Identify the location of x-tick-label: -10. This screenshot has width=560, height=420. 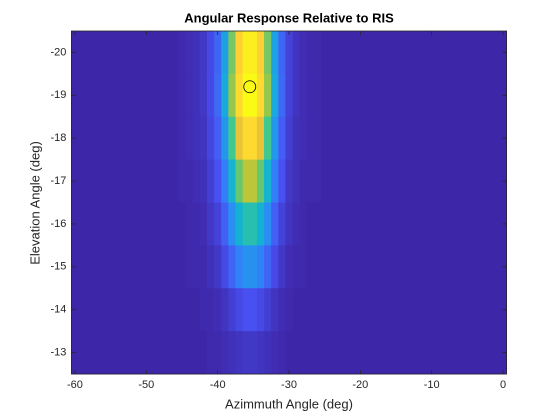
(432, 385).